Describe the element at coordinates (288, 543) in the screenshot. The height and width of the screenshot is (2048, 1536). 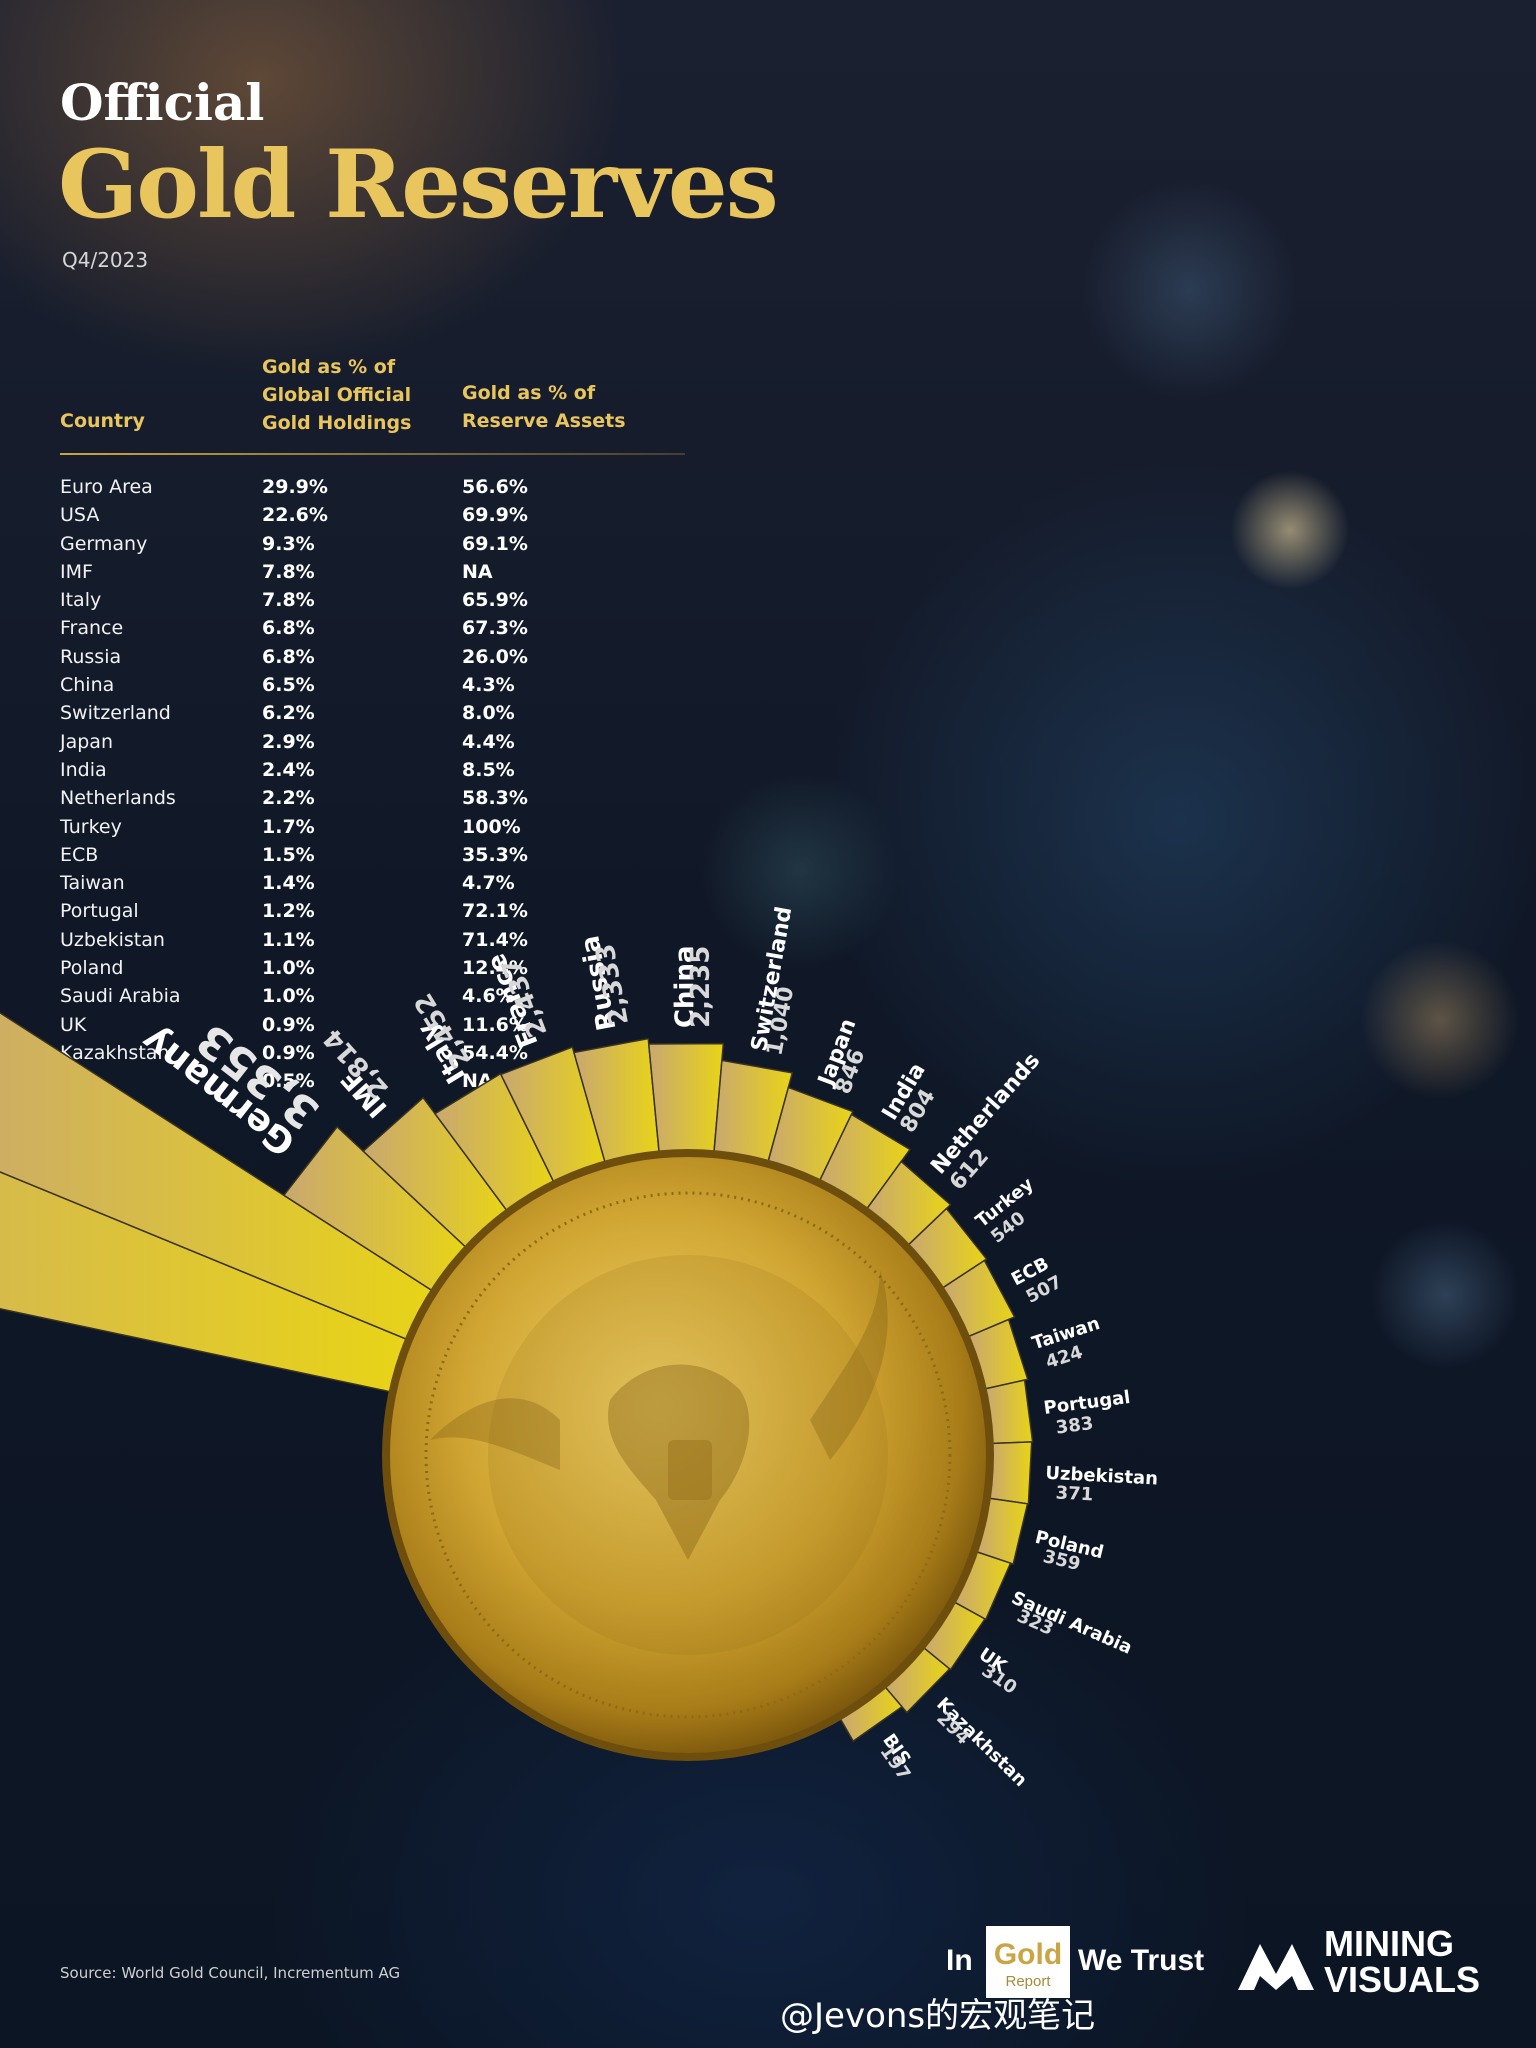
I see `cell-global-share: 9.3%` at that location.